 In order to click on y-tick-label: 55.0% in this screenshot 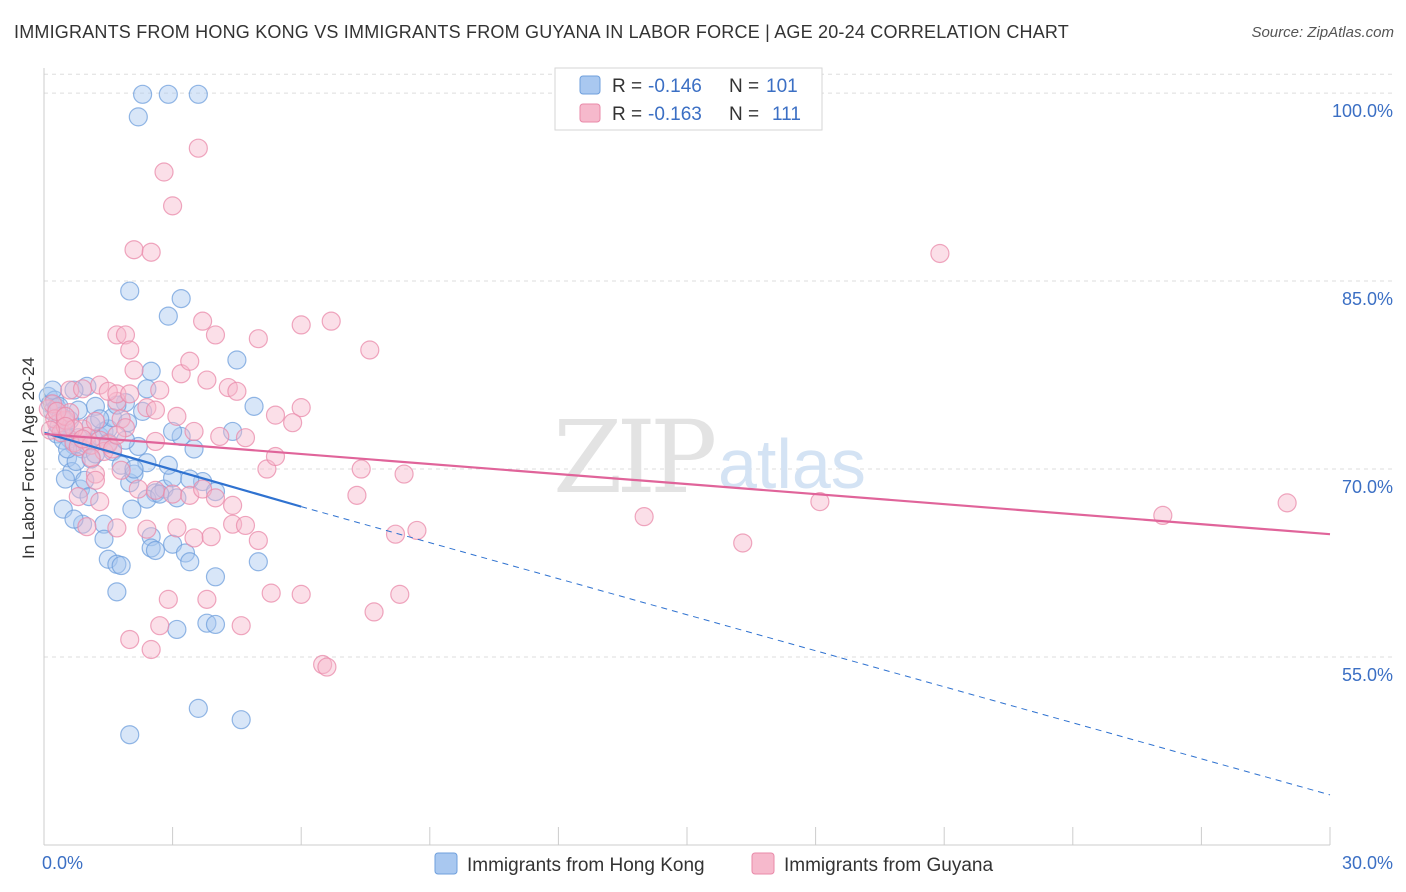, I will do `click(1367, 675)`.